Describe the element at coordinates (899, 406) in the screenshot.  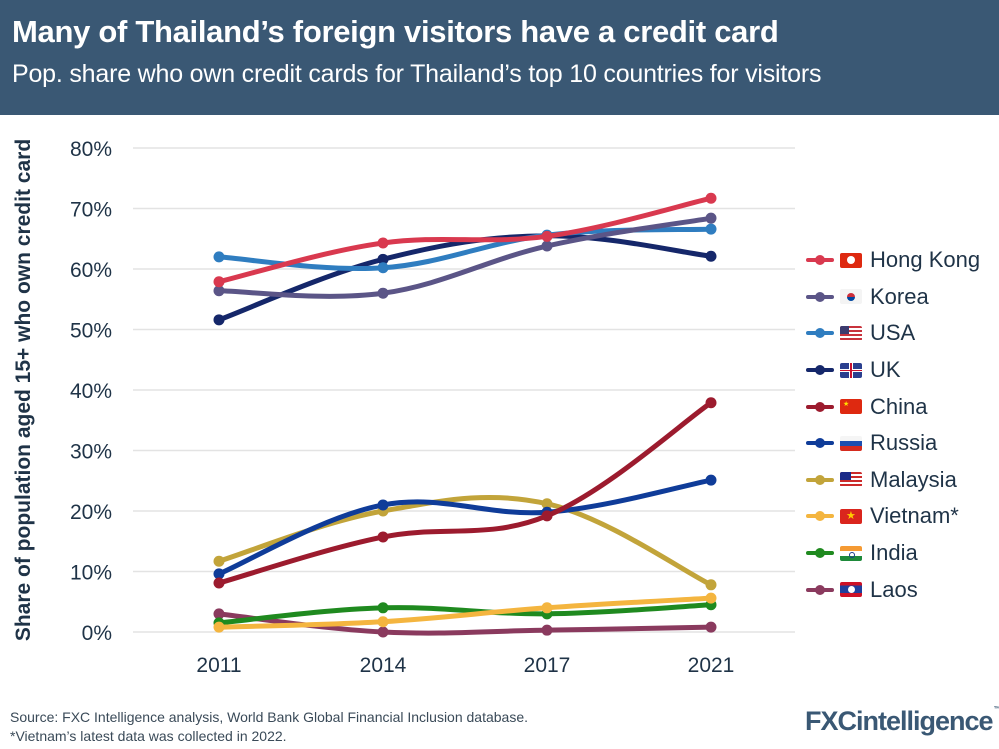
I see `legend-label: China` at that location.